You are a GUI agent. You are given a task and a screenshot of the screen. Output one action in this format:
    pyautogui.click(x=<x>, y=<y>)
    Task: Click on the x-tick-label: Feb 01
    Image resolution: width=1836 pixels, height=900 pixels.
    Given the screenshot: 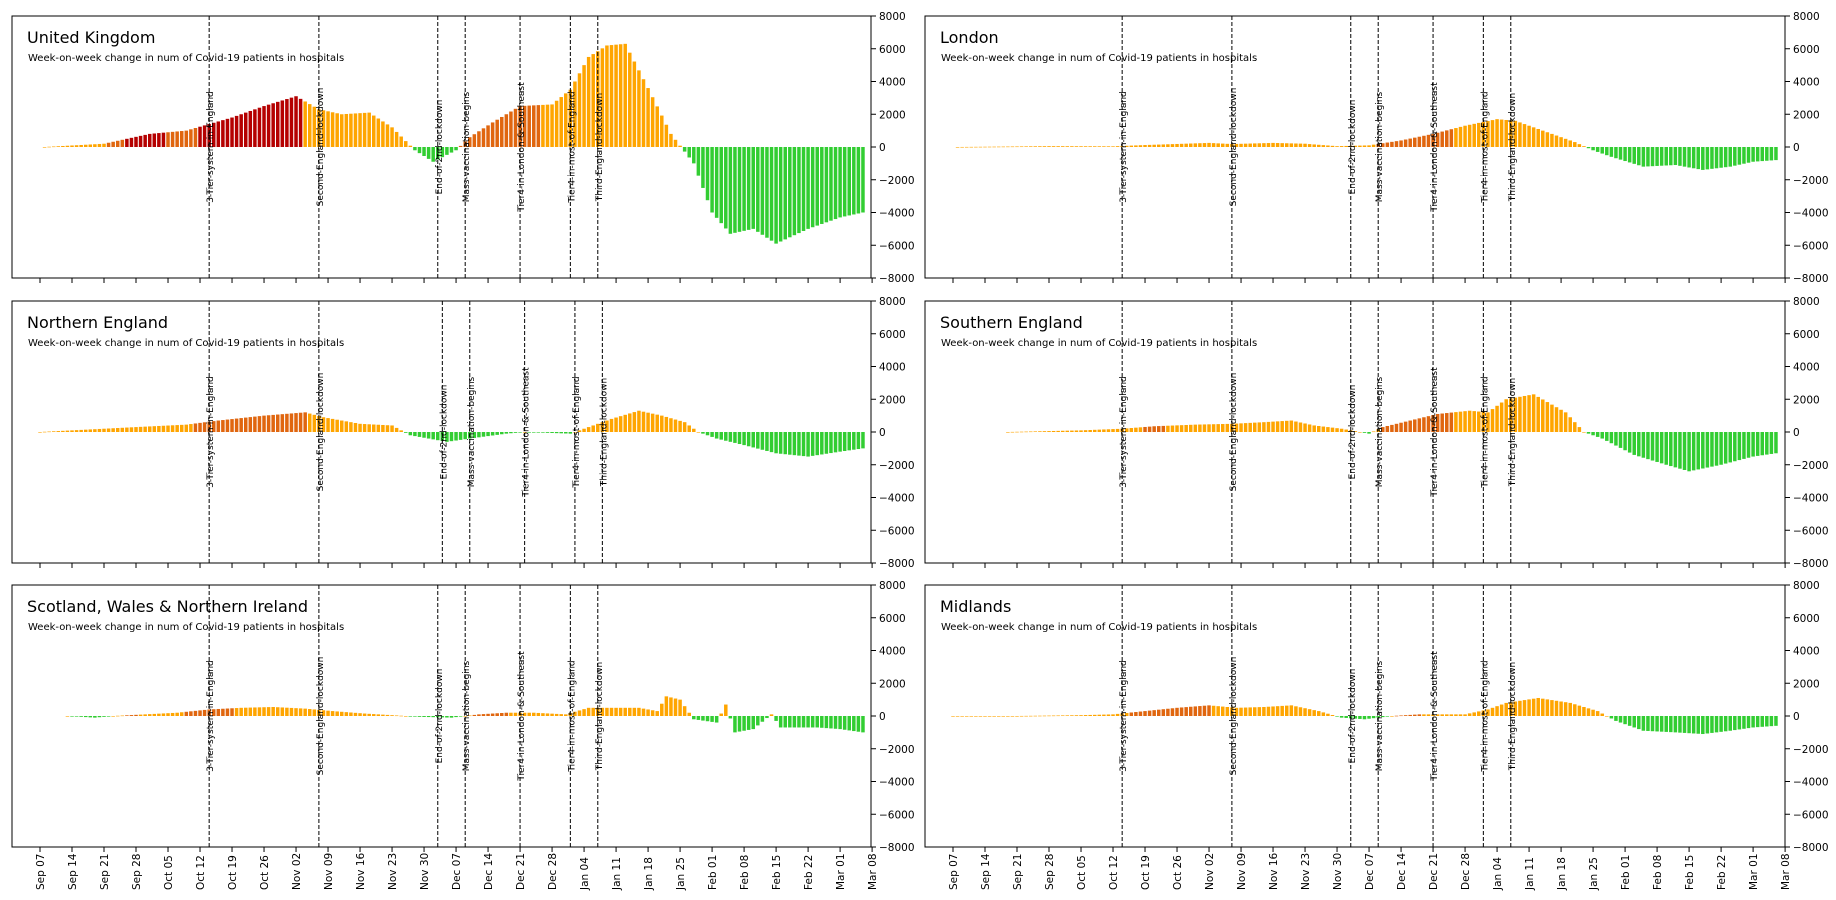 What is the action you would take?
    pyautogui.click(x=1626, y=872)
    